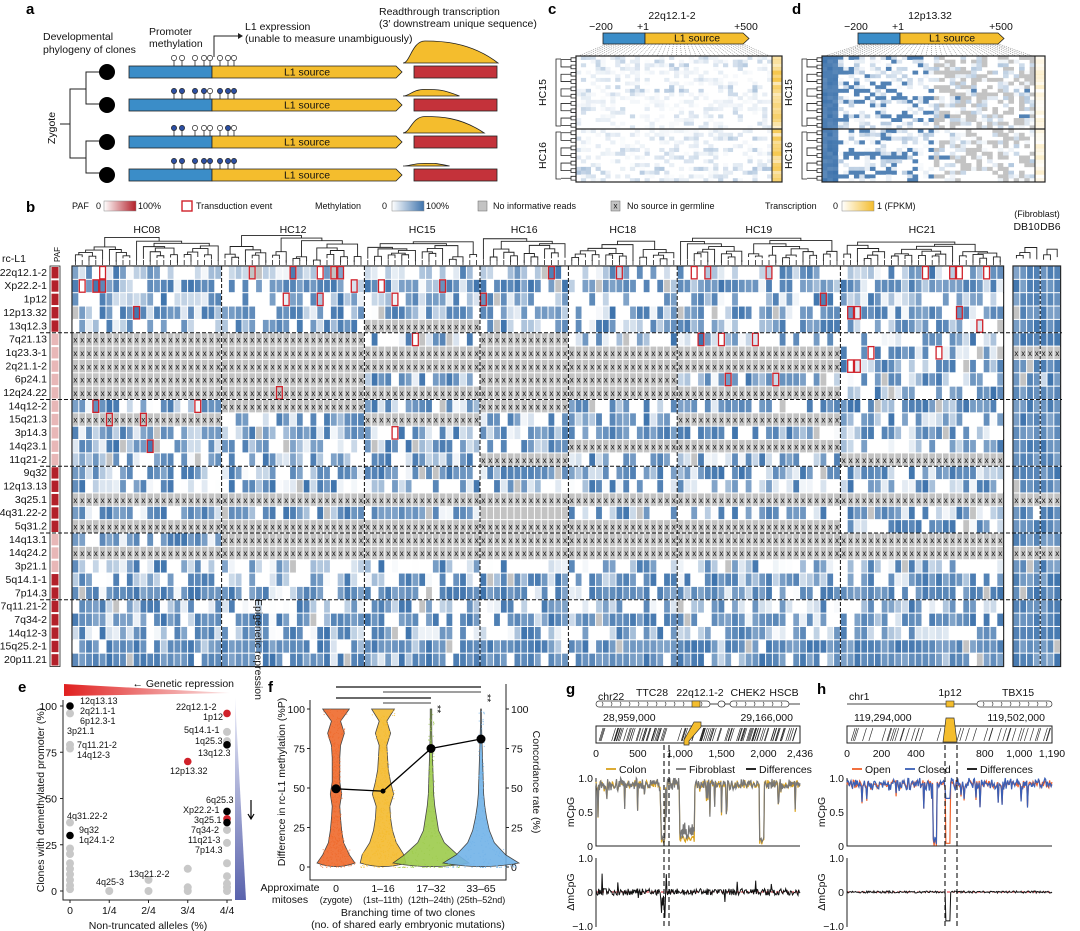 This screenshot has width=1080, height=931. Describe the element at coordinates (55, 313) in the screenshot. I see `paf-cell` at that location.